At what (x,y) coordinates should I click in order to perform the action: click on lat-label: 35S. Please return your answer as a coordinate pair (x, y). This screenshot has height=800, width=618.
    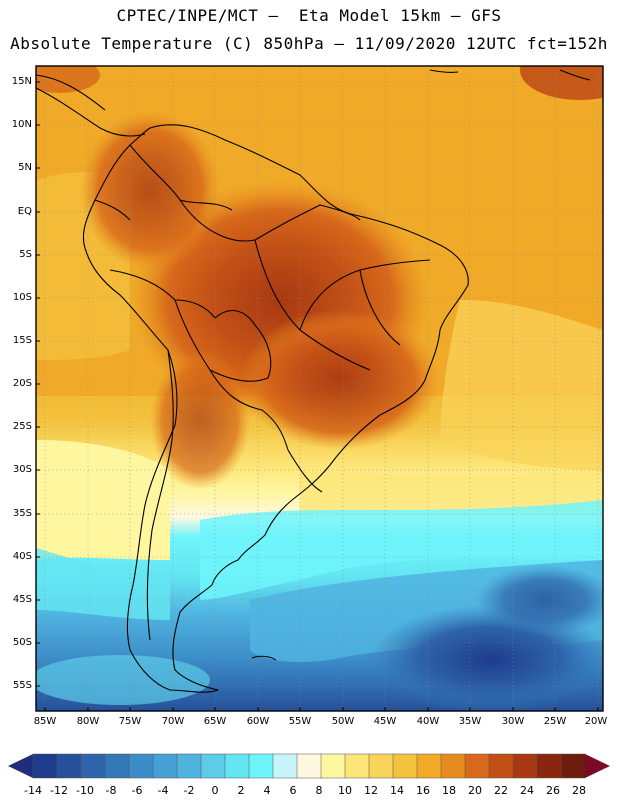
    Looking at the image, I should click on (22, 513).